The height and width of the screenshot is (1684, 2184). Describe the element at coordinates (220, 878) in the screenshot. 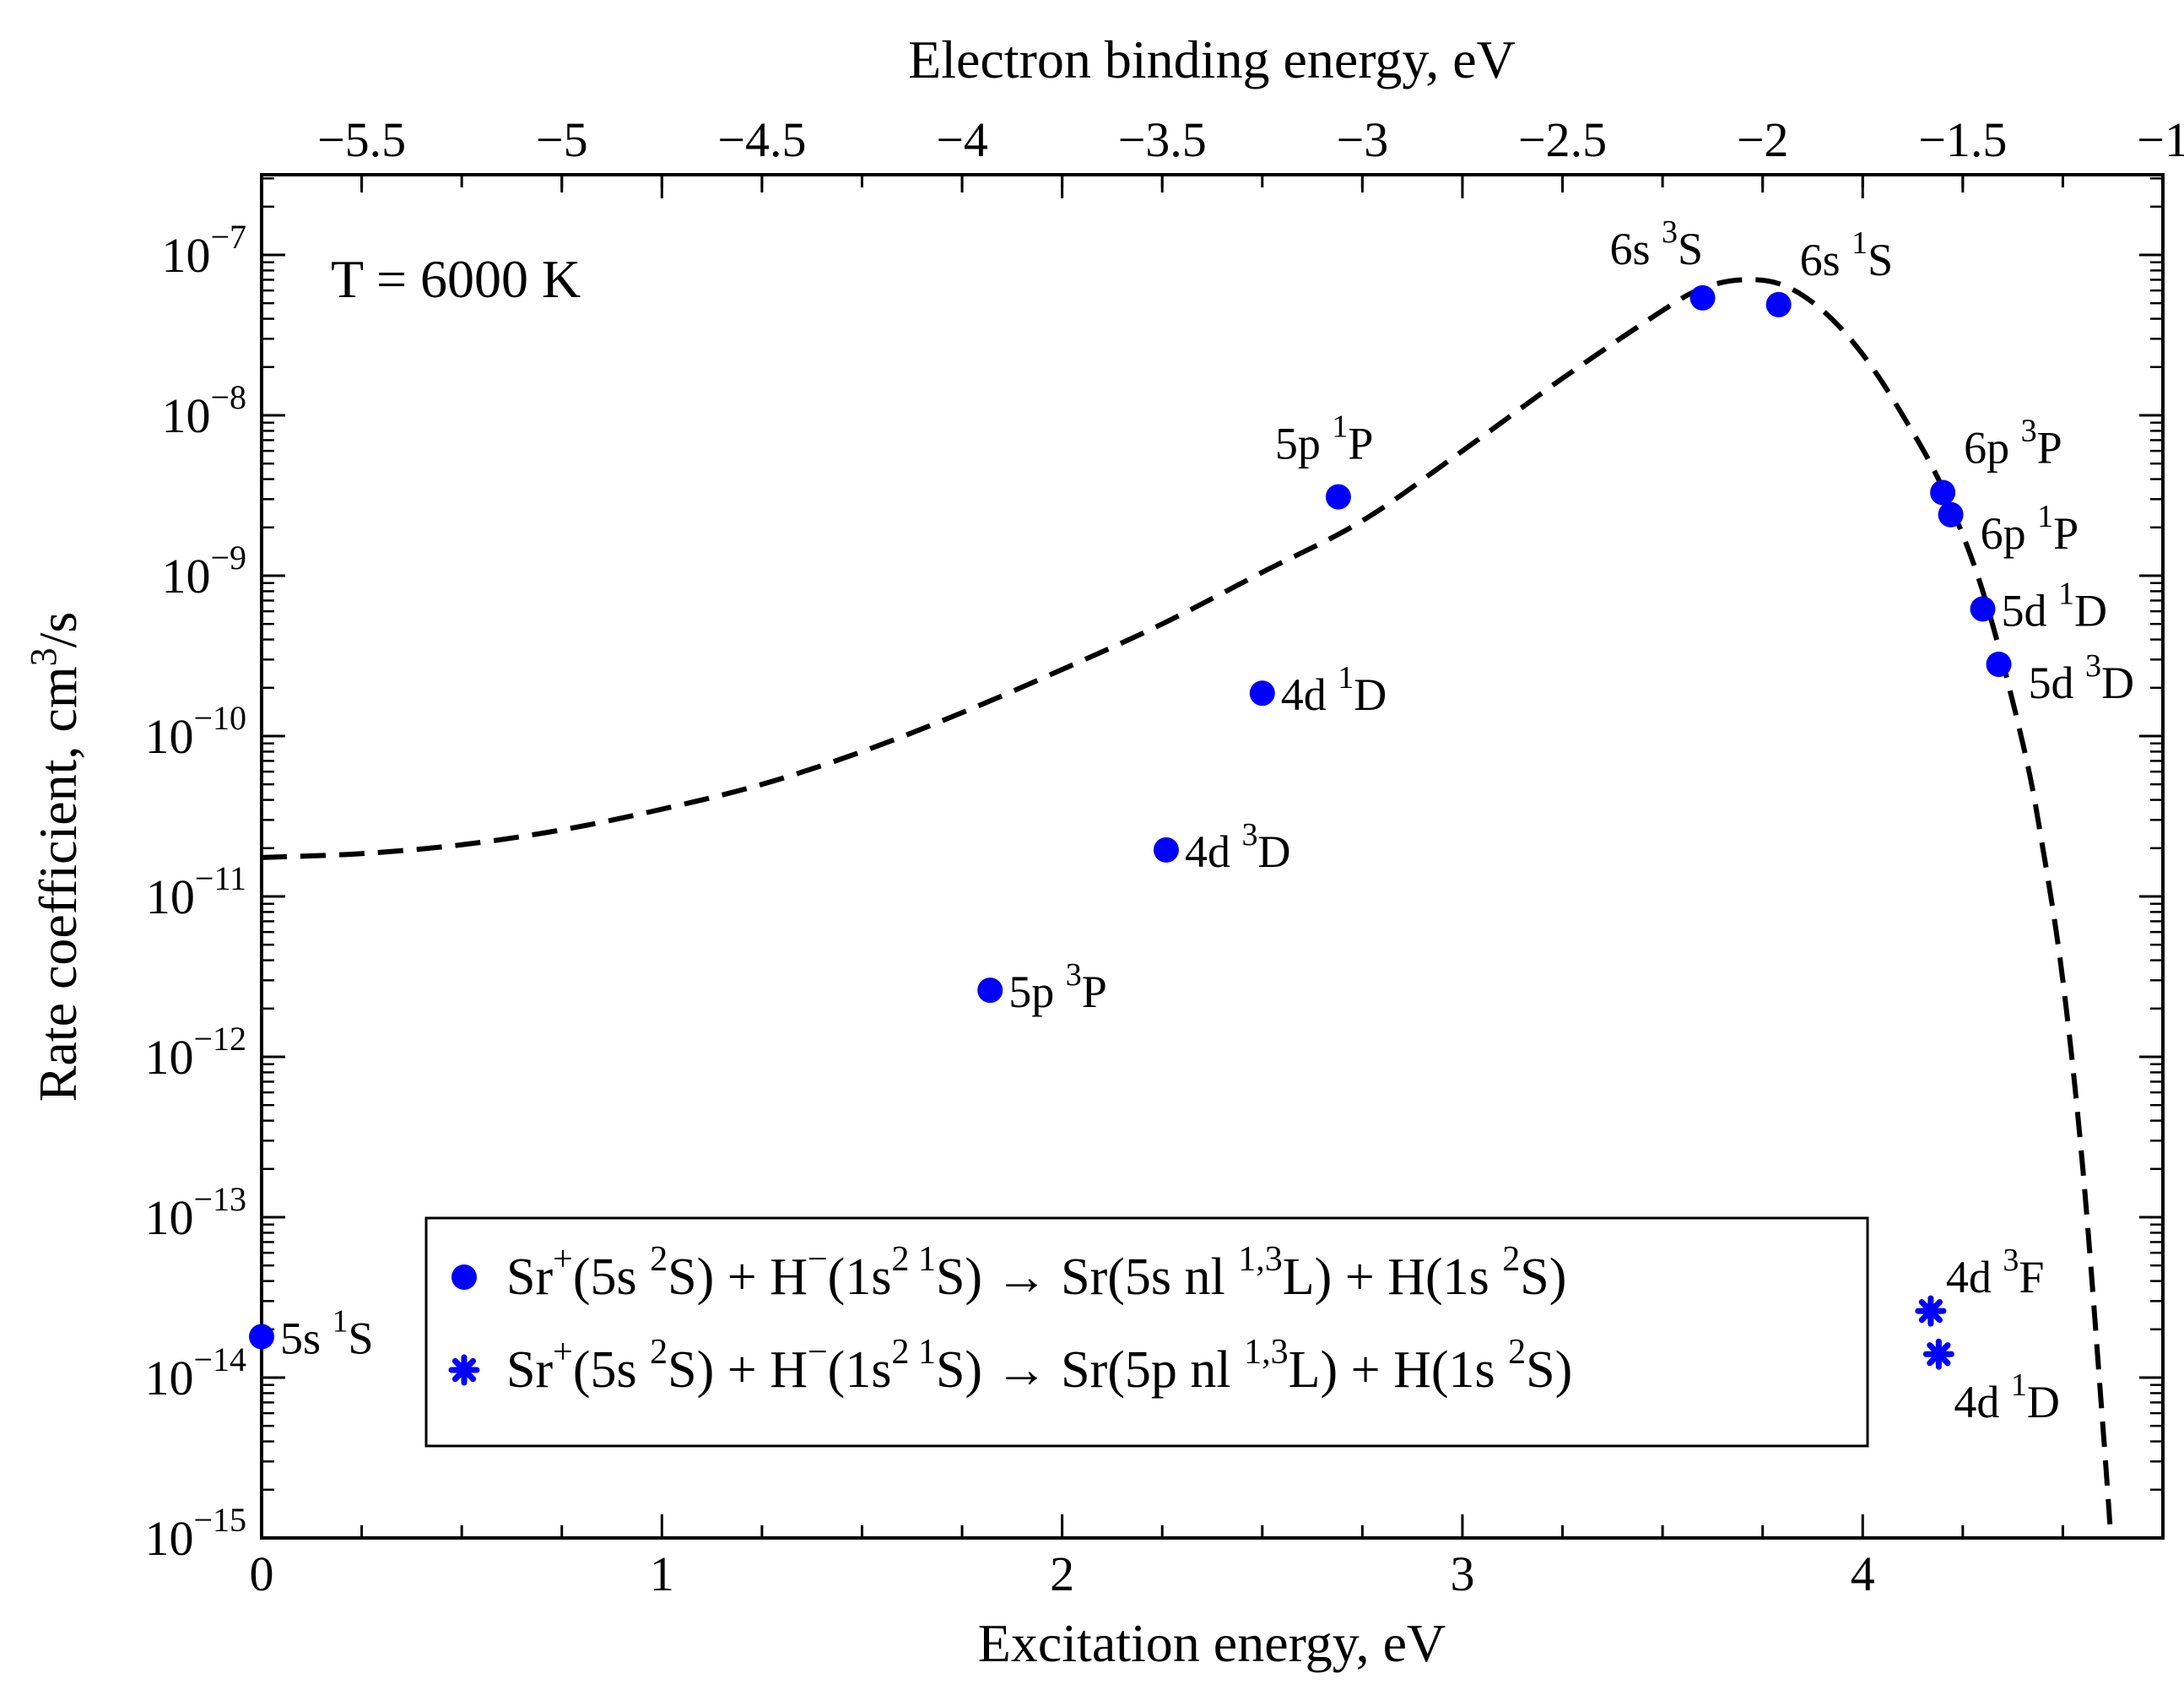

I see `y-tick-exp: −11` at that location.